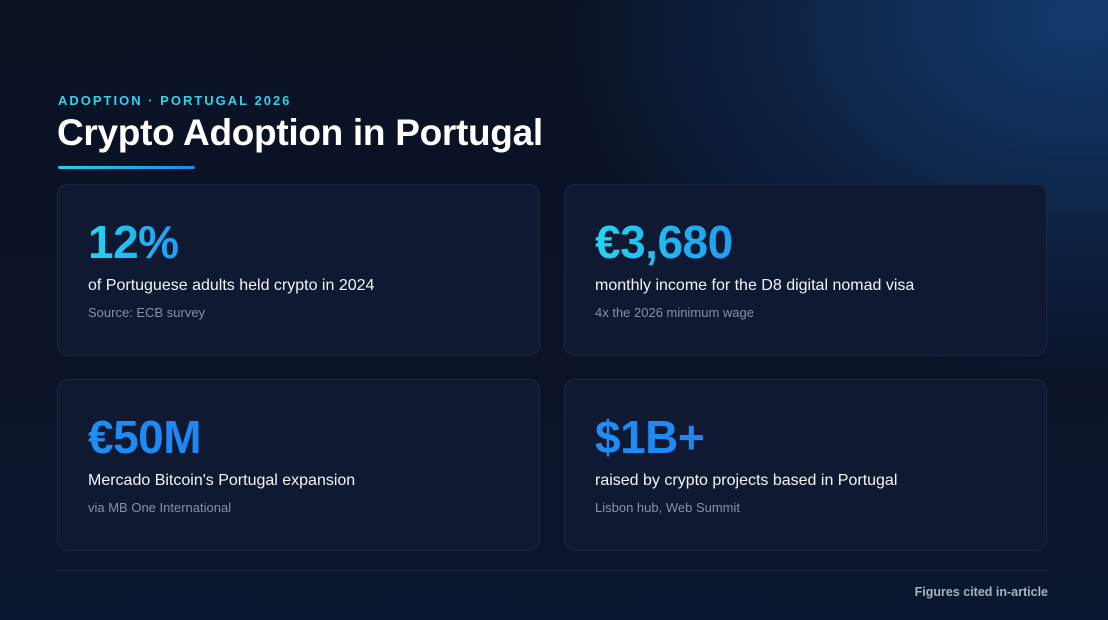 The height and width of the screenshot is (620, 1108). Describe the element at coordinates (231, 285) in the screenshot. I see `description: of Portuguese adults held crypto in 2024` at that location.